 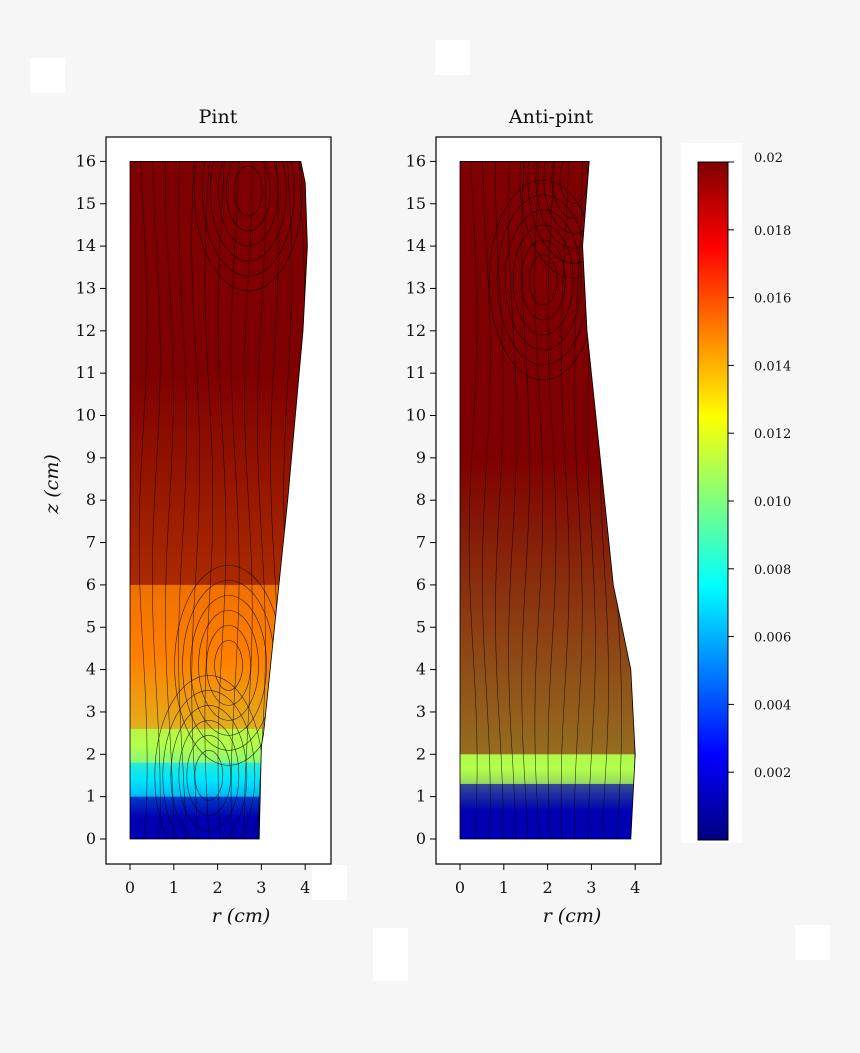 What do you see at coordinates (772, 570) in the screenshot?
I see `colorbar-tick-label: 0.008` at bounding box center [772, 570].